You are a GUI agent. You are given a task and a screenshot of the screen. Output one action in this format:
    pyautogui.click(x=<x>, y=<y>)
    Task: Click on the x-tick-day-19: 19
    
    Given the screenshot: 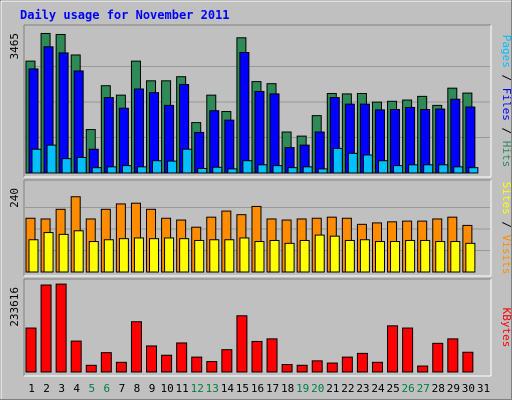 What is the action you would take?
    pyautogui.click(x=302, y=388)
    